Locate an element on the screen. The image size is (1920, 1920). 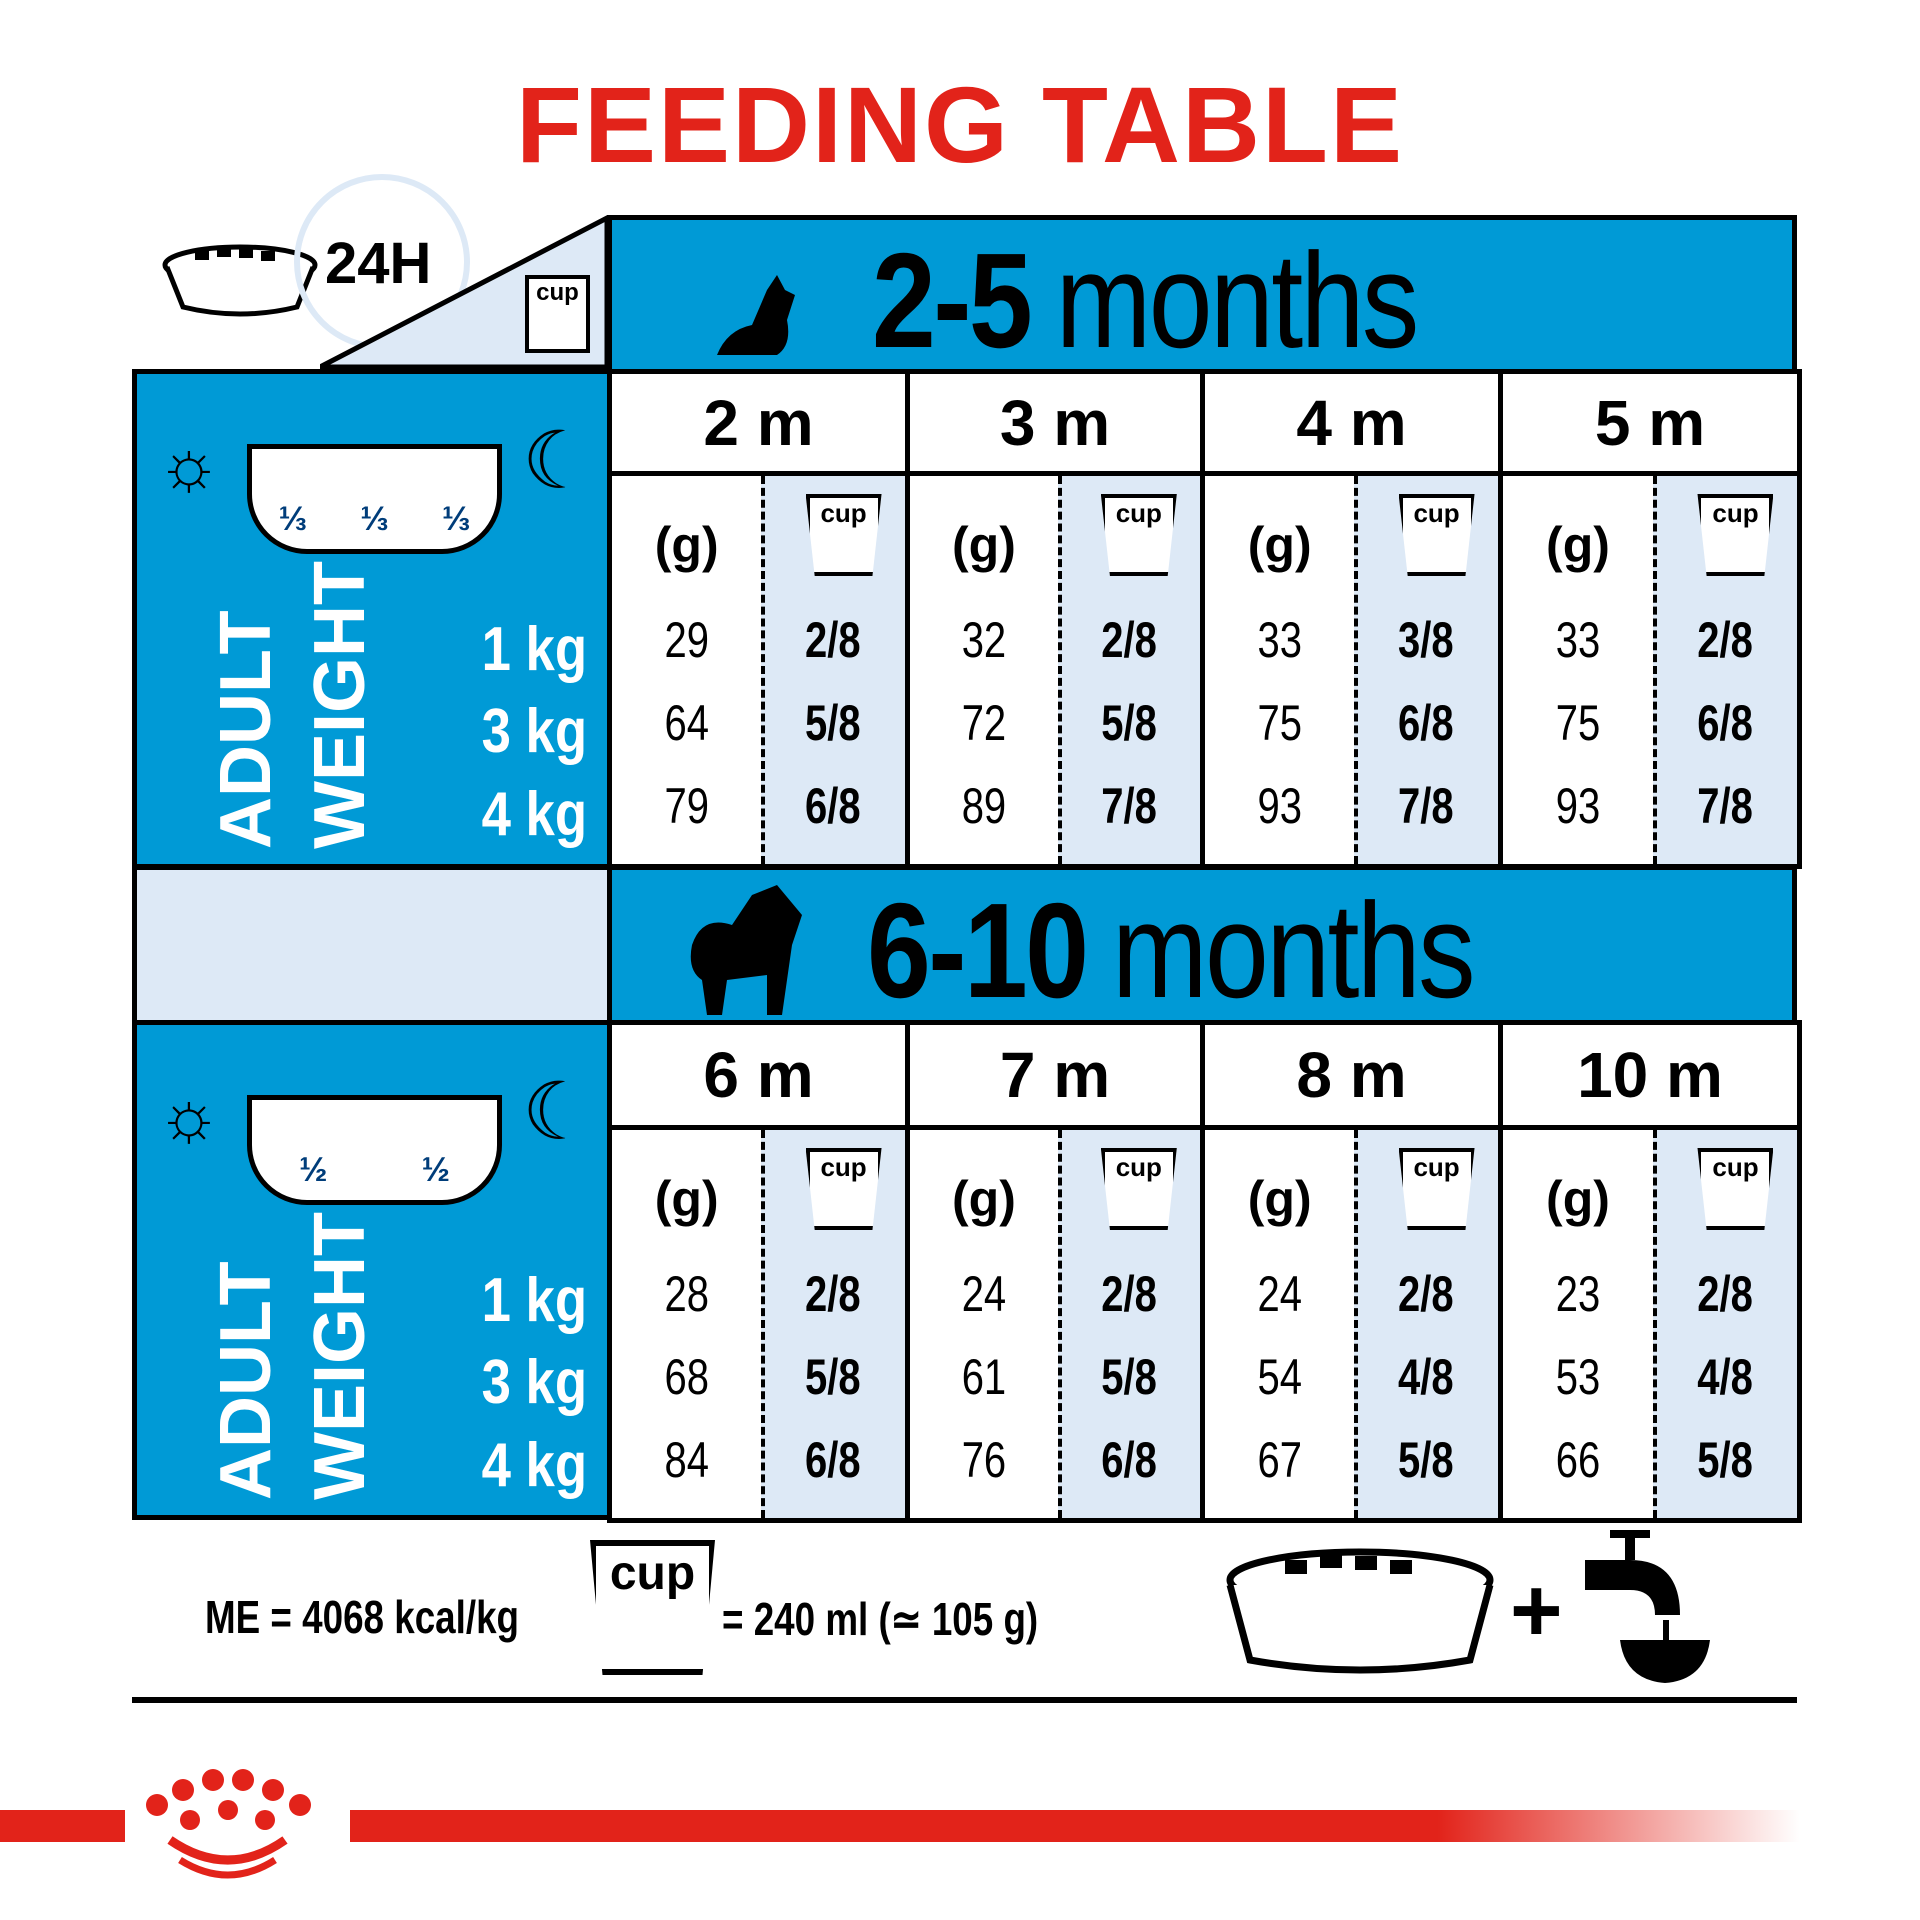
grams-value: 72 is located at coordinates (984, 723).